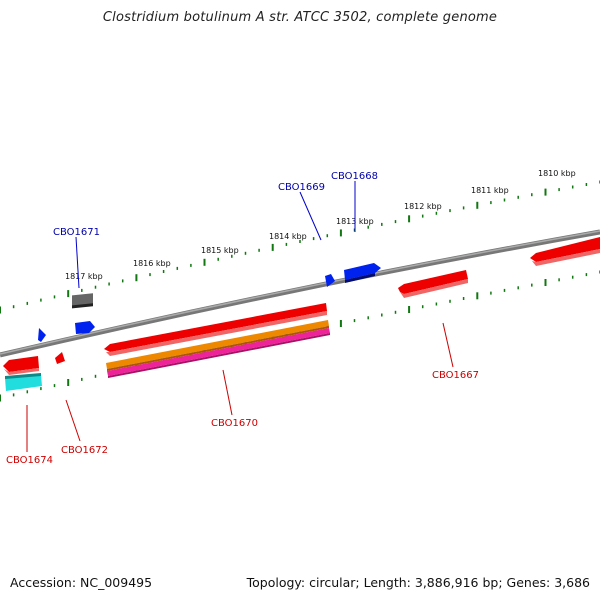 The image size is (600, 600). Describe the element at coordinates (84, 276) in the screenshot. I see `scale-label-1817: 1817 kbp` at that location.